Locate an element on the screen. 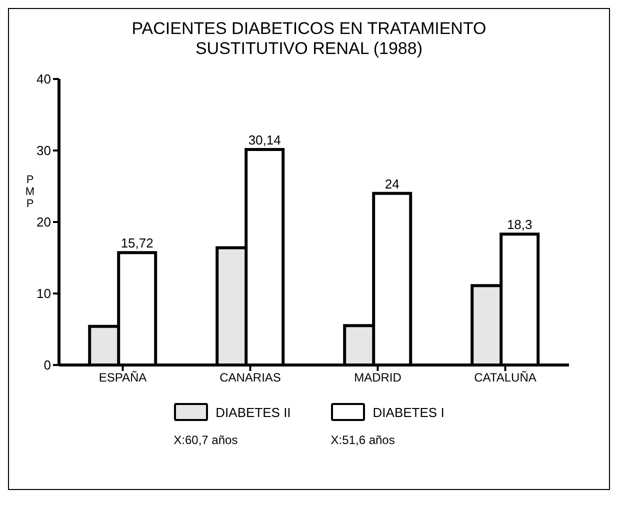  data-label: 18,3 is located at coordinates (519, 224).